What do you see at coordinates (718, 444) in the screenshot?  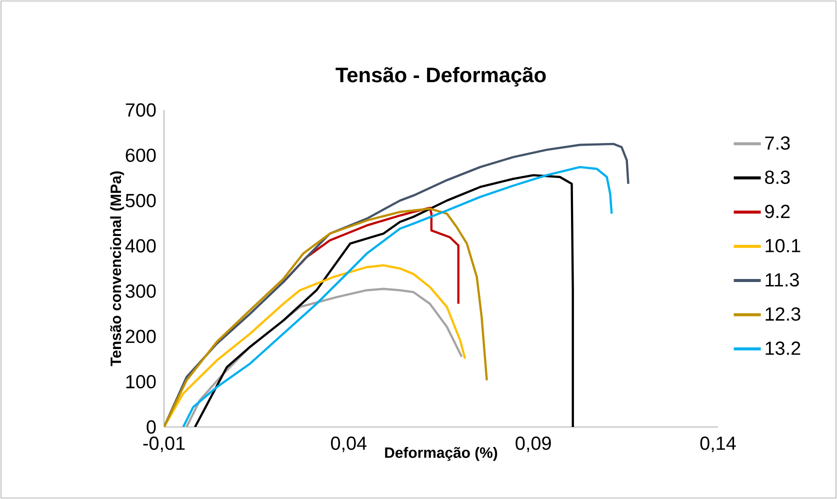 I see `x-tick-label: 0,14` at bounding box center [718, 444].